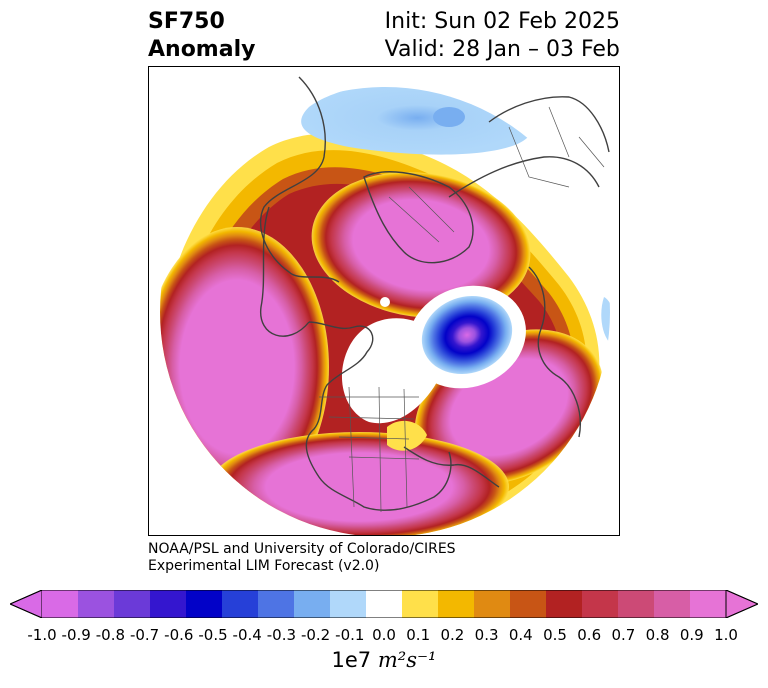 The width and height of the screenshot is (768, 688). I want to click on anomaly-label: Anomaly, so click(202, 49).